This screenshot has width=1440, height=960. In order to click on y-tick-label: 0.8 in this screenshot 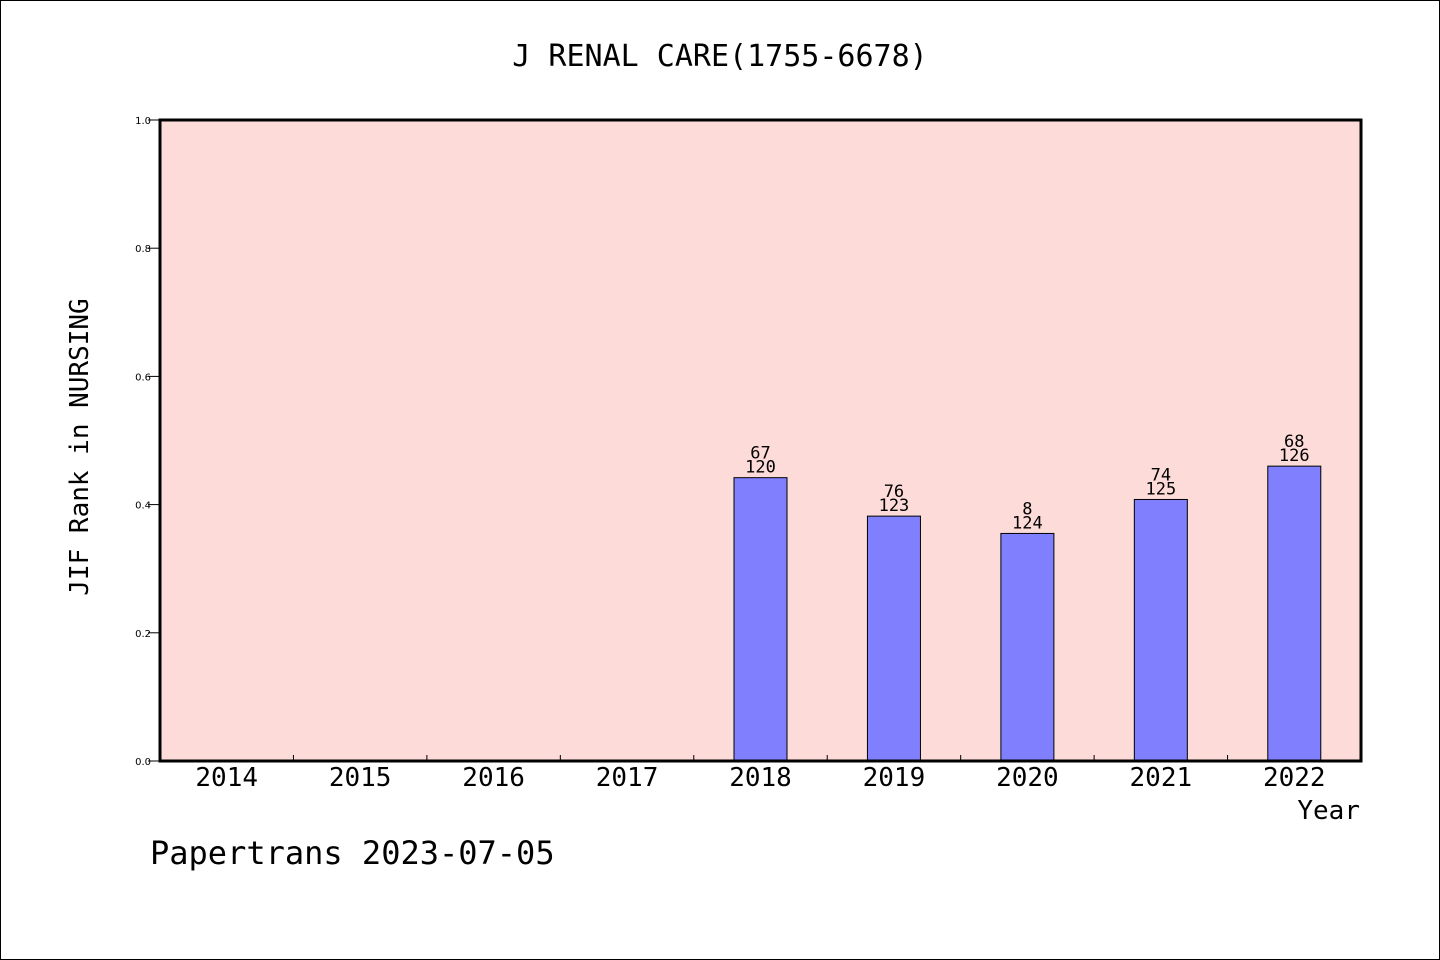, I will do `click(143, 249)`.